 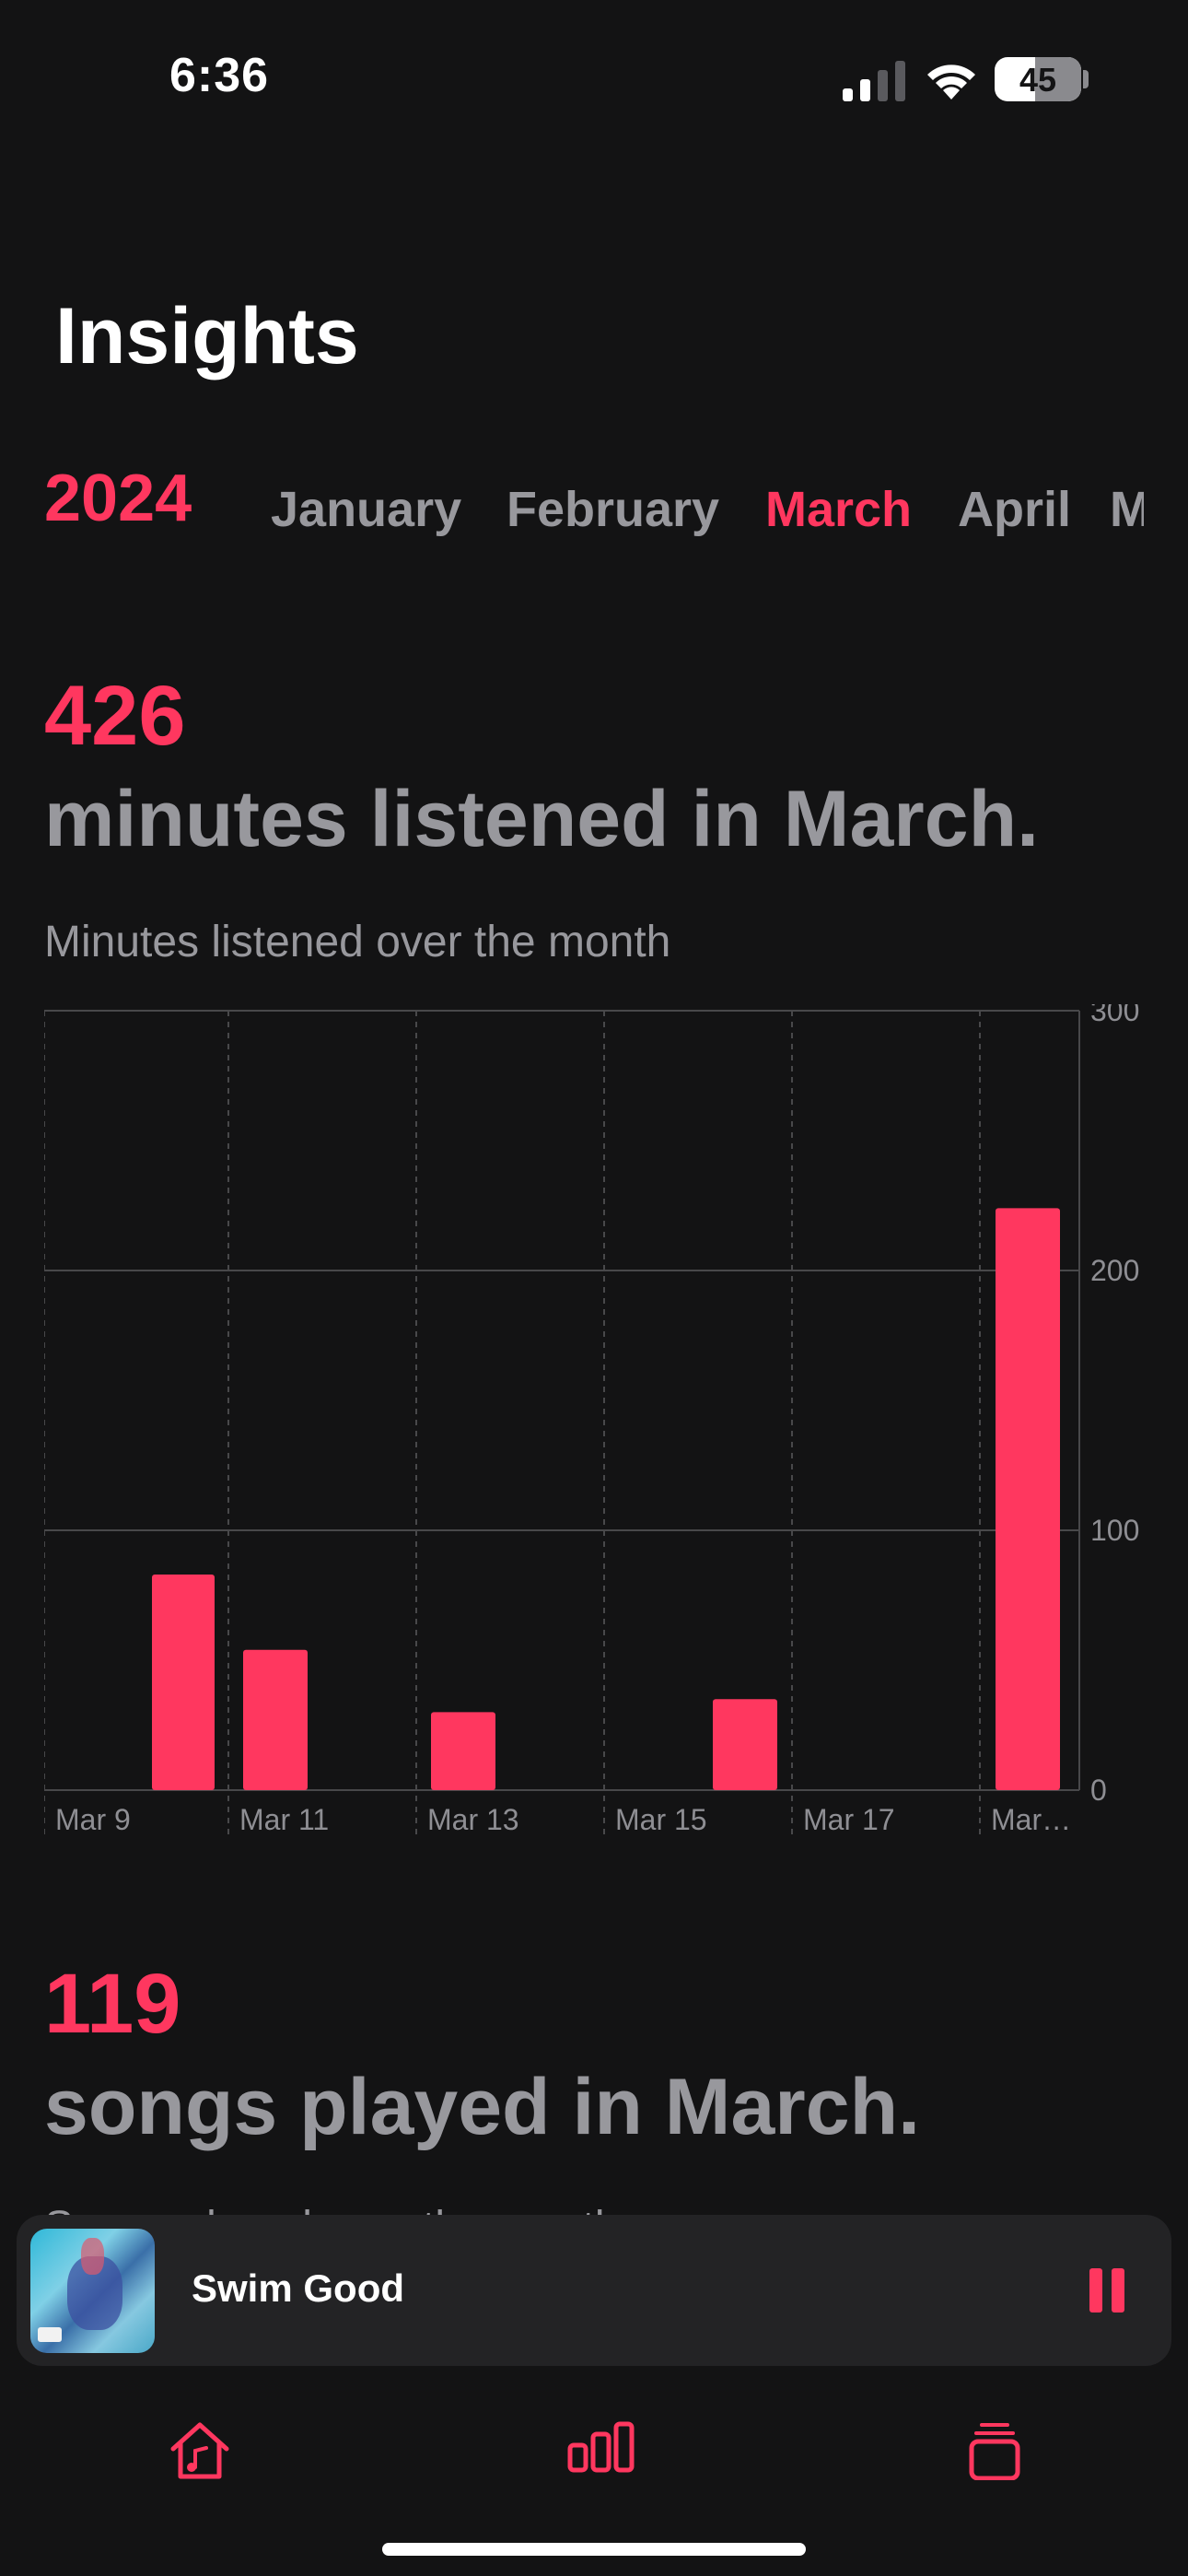 I want to click on y-tick-label: 100, so click(x=1114, y=1531).